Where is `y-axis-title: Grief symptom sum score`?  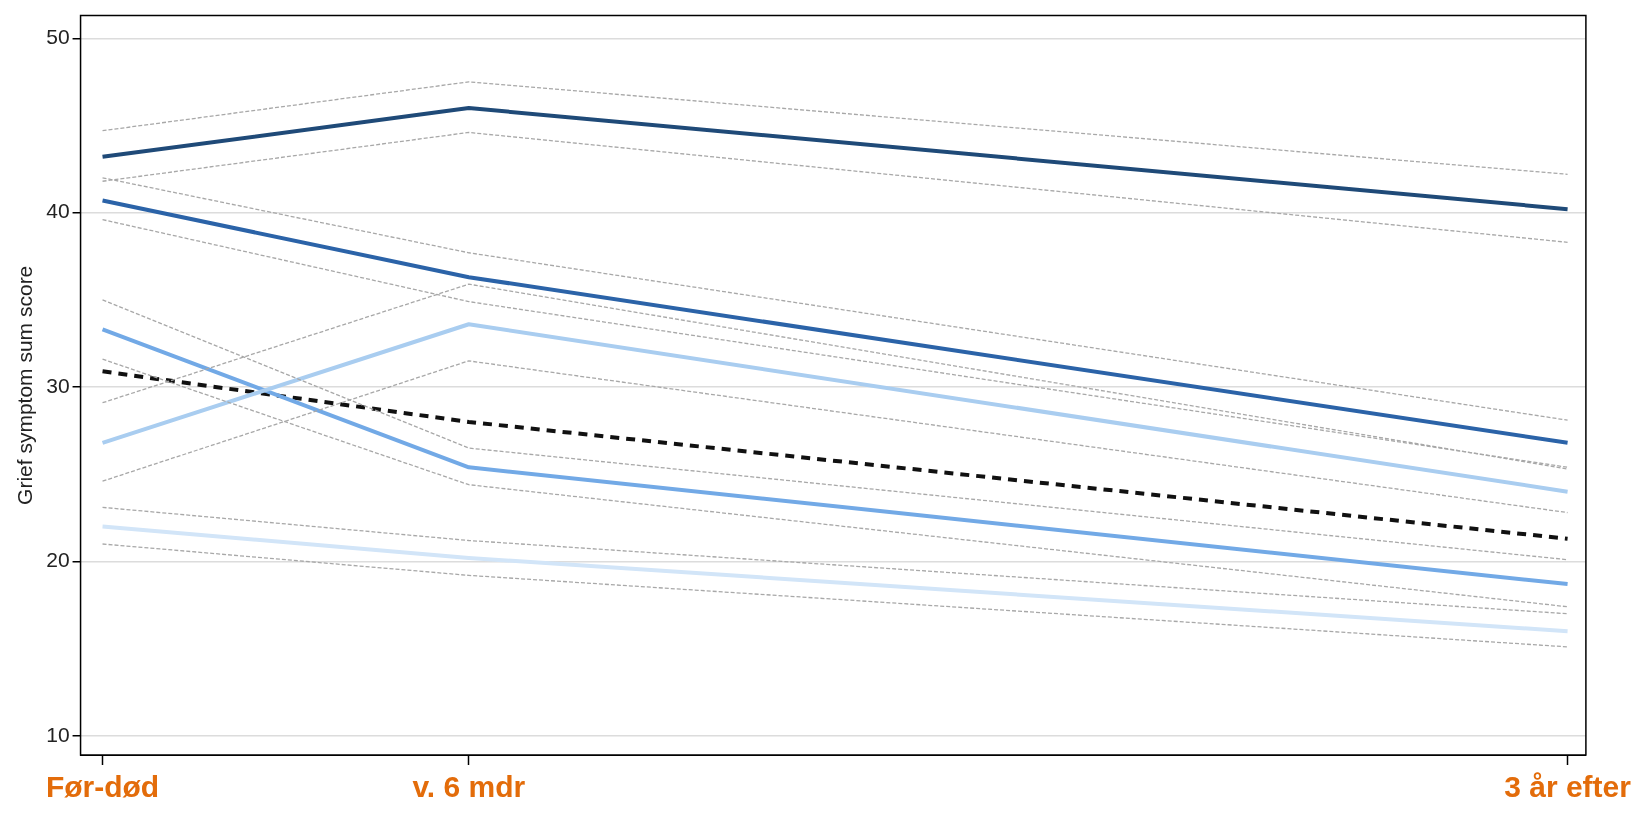 y-axis-title: Grief symptom sum score is located at coordinates (25, 385).